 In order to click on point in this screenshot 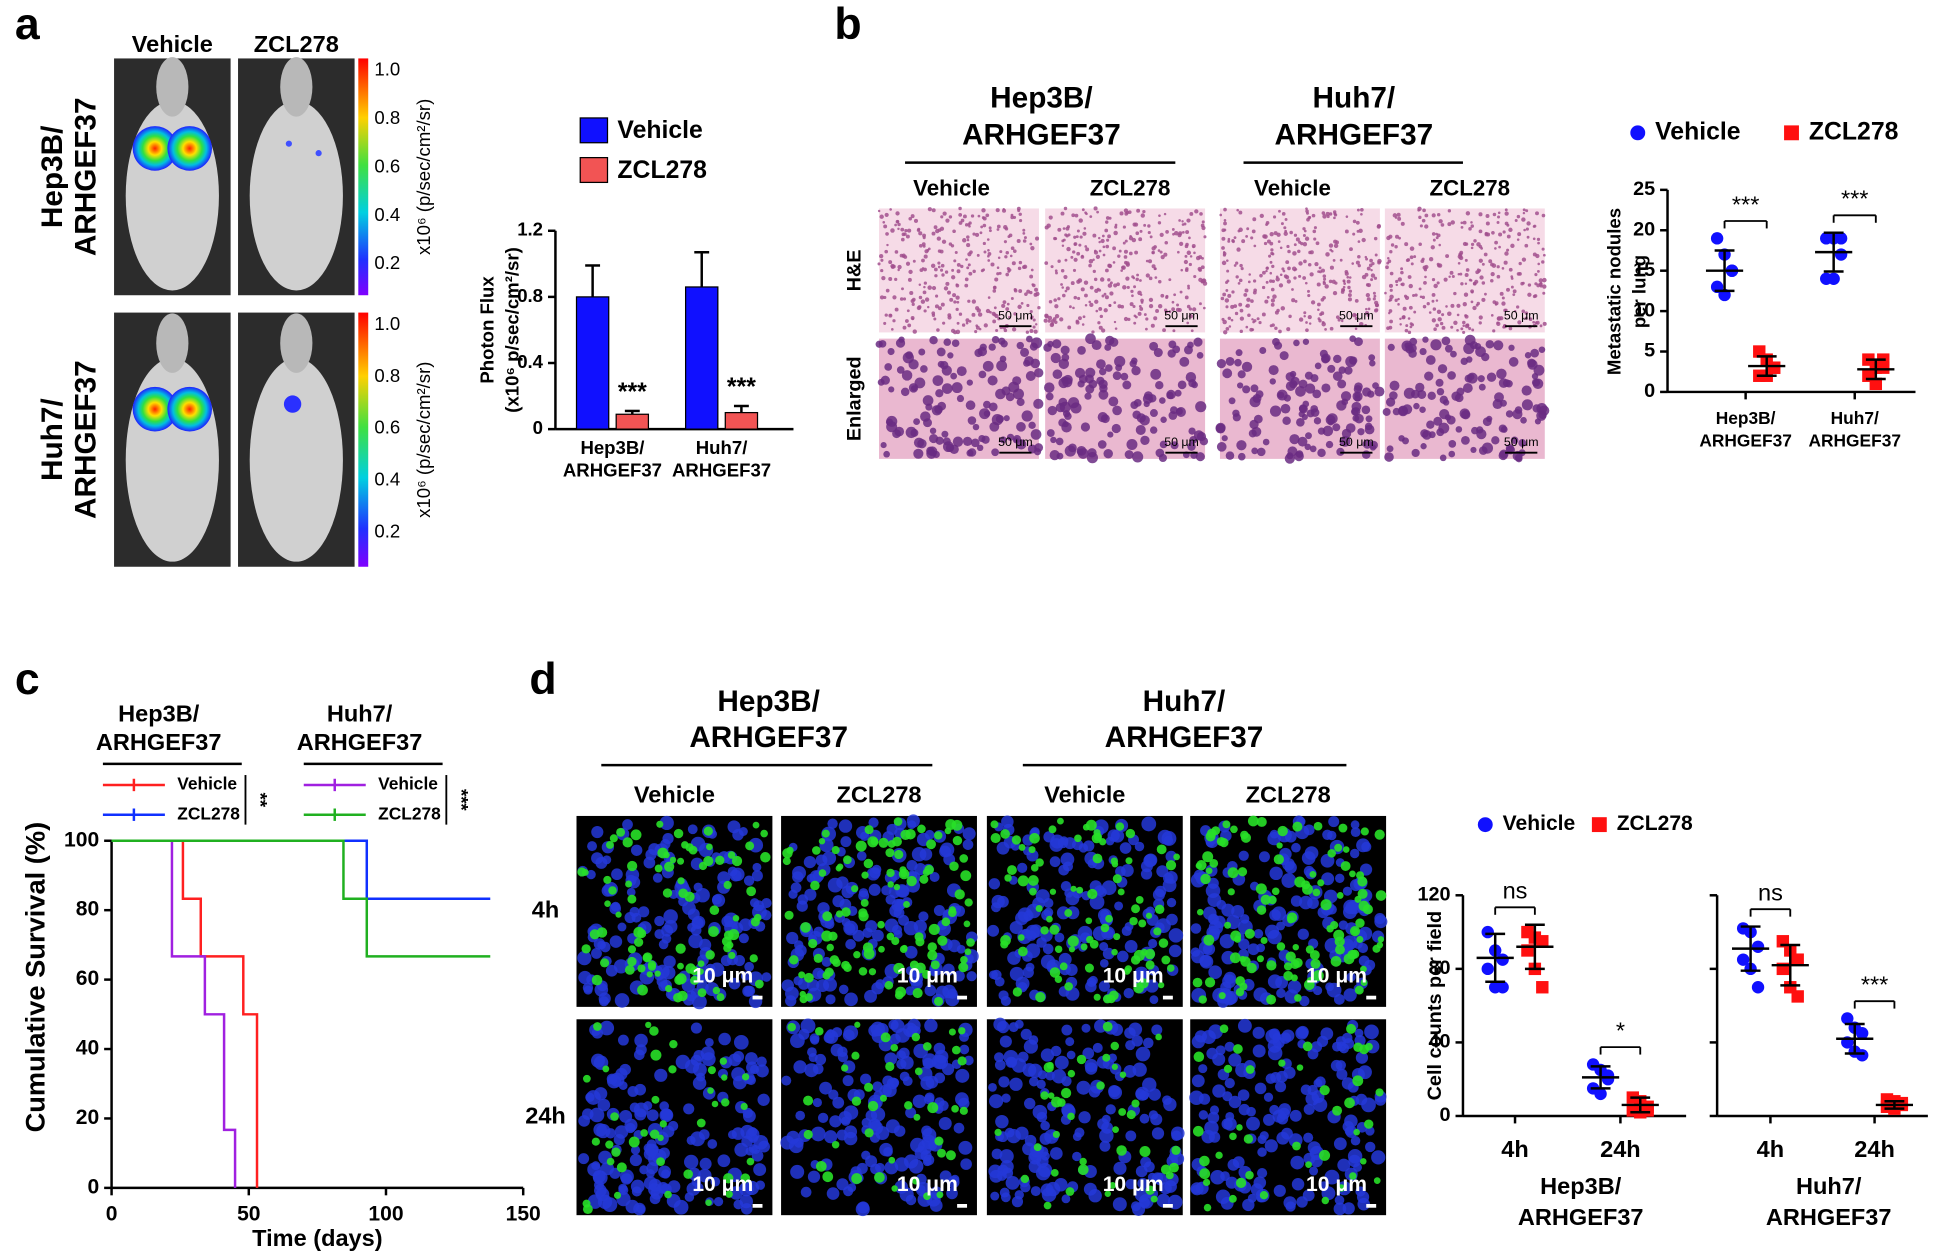, I will do `click(1774, 367)`.